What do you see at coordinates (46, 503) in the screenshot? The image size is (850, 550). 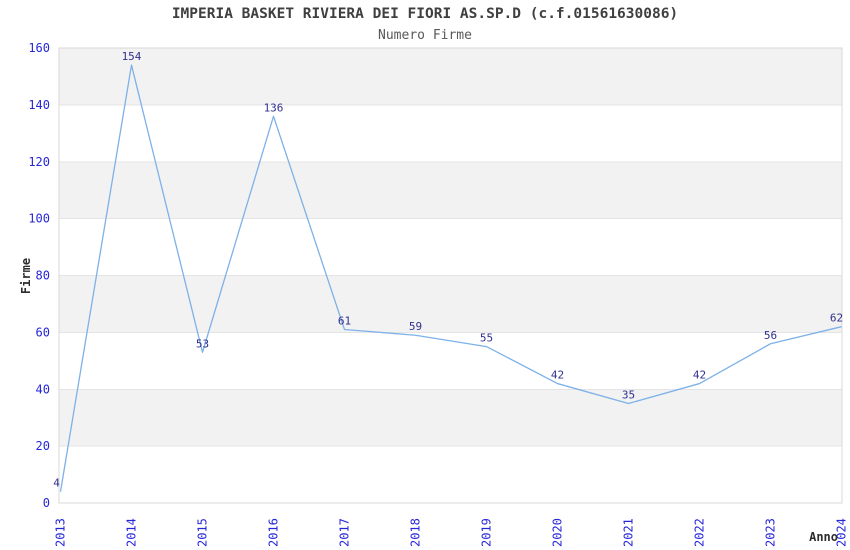 I see `y-tick-label: 0` at bounding box center [46, 503].